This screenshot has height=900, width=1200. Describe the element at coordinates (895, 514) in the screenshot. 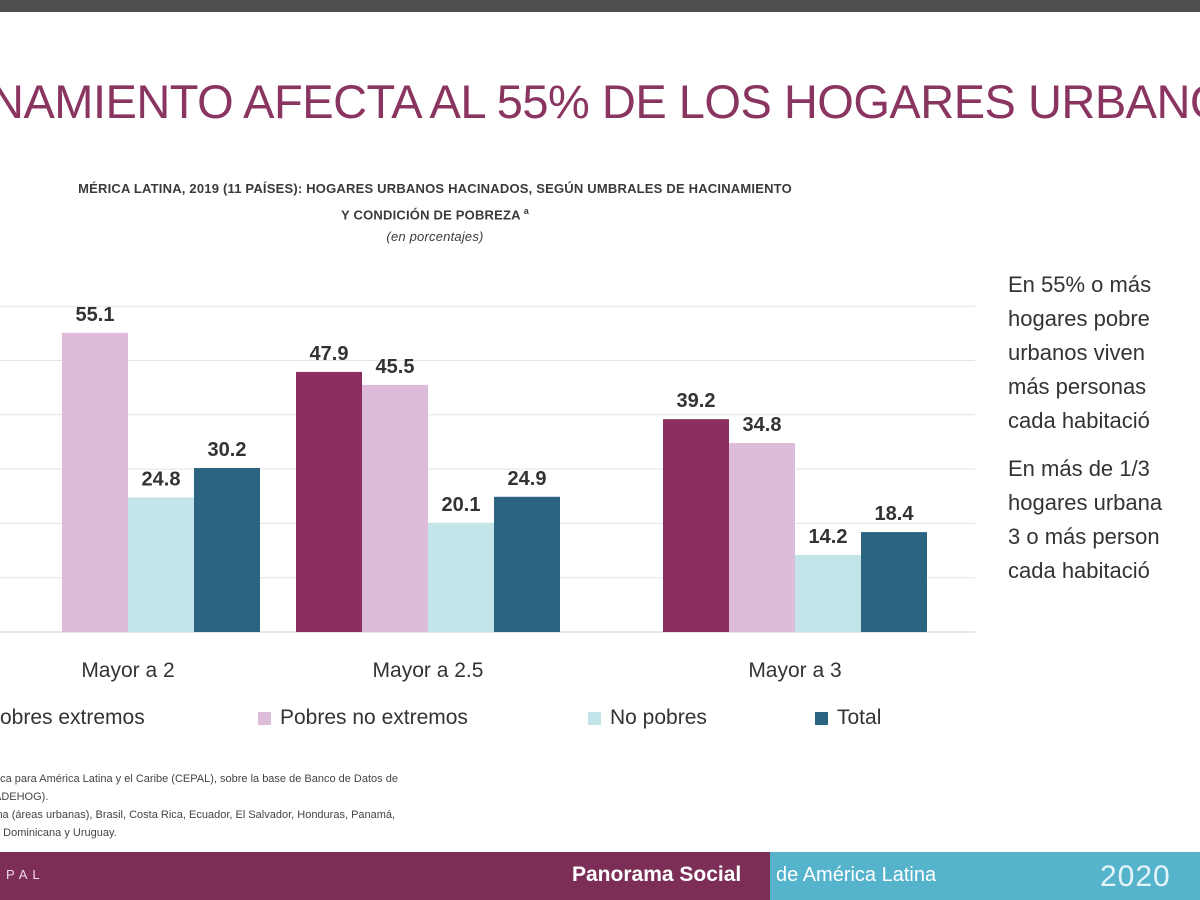

I see `data-label: 18.4` at that location.